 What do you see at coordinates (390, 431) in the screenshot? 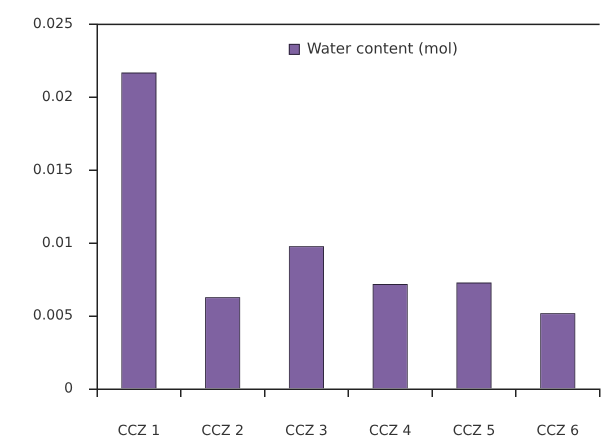
I see `x-tick-label: CCZ 4` at bounding box center [390, 431].